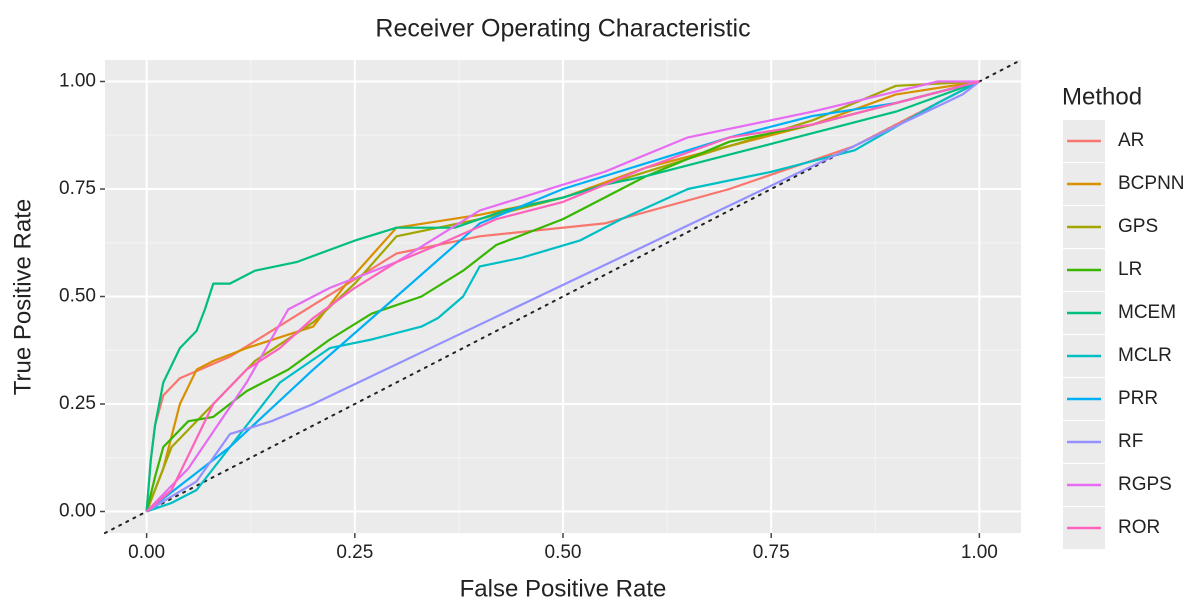 The image size is (1200, 601). What do you see at coordinates (1138, 226) in the screenshot?
I see `legend-label: GPS` at bounding box center [1138, 226].